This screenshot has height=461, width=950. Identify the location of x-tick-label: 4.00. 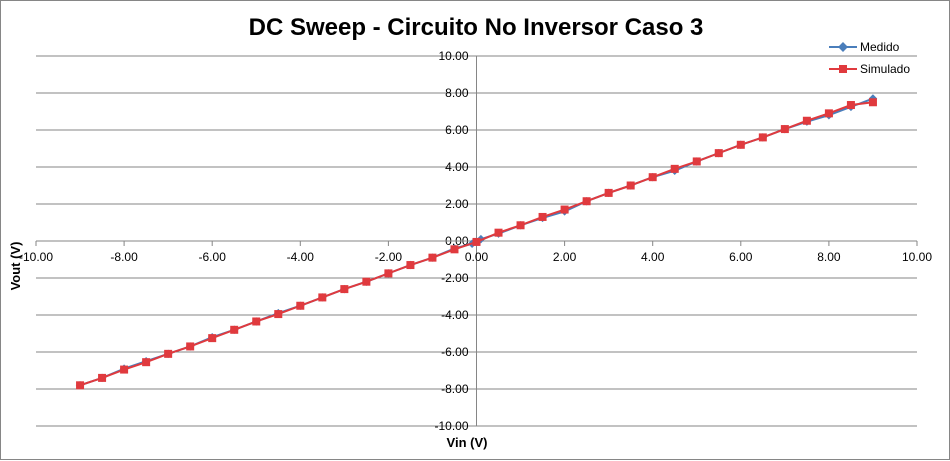
(653, 257).